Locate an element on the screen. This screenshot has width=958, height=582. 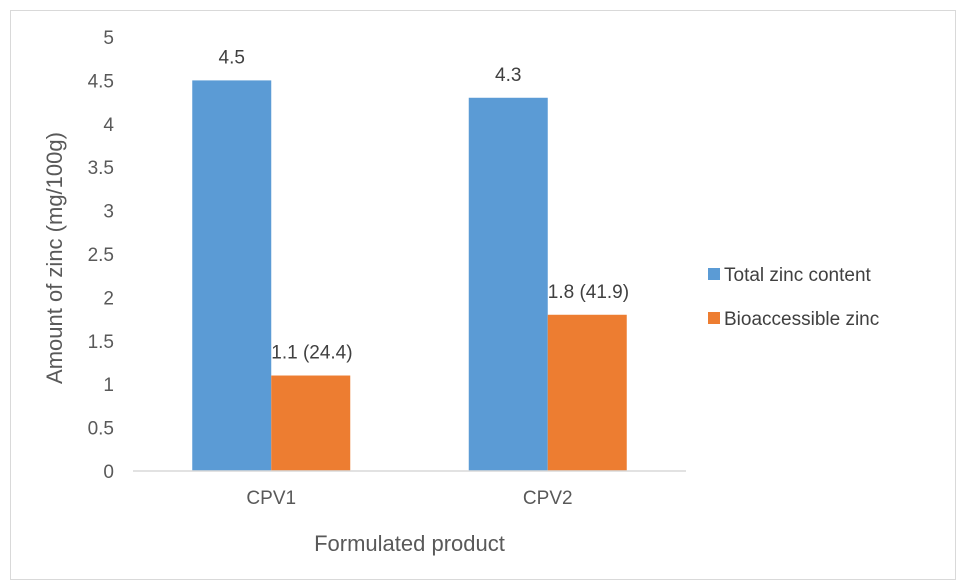
bar-bioaccessible-zinc-cpv2 is located at coordinates (587, 392).